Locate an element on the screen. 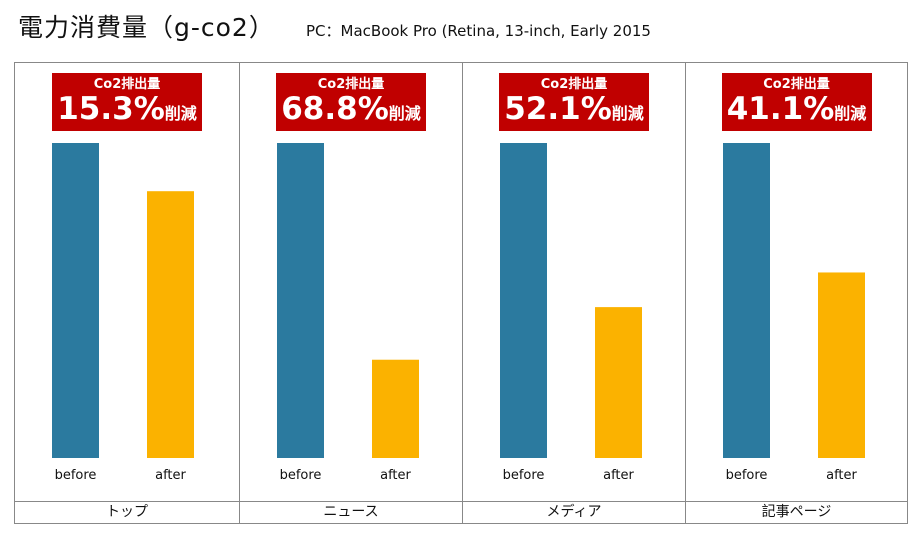 The width and height of the screenshot is (910, 533). badge-value: 41.1% is located at coordinates (780, 109).